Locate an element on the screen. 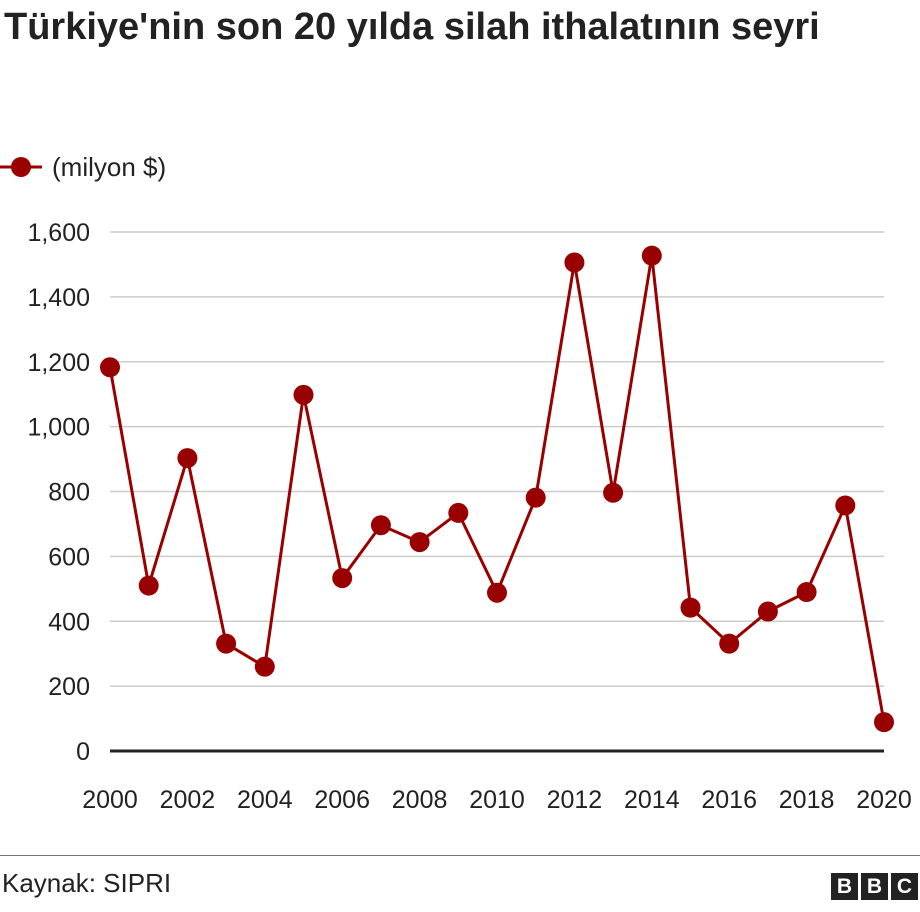 Image resolution: width=920 pixels, height=912 pixels. y-tick-label: 1,400 is located at coordinates (58, 298).